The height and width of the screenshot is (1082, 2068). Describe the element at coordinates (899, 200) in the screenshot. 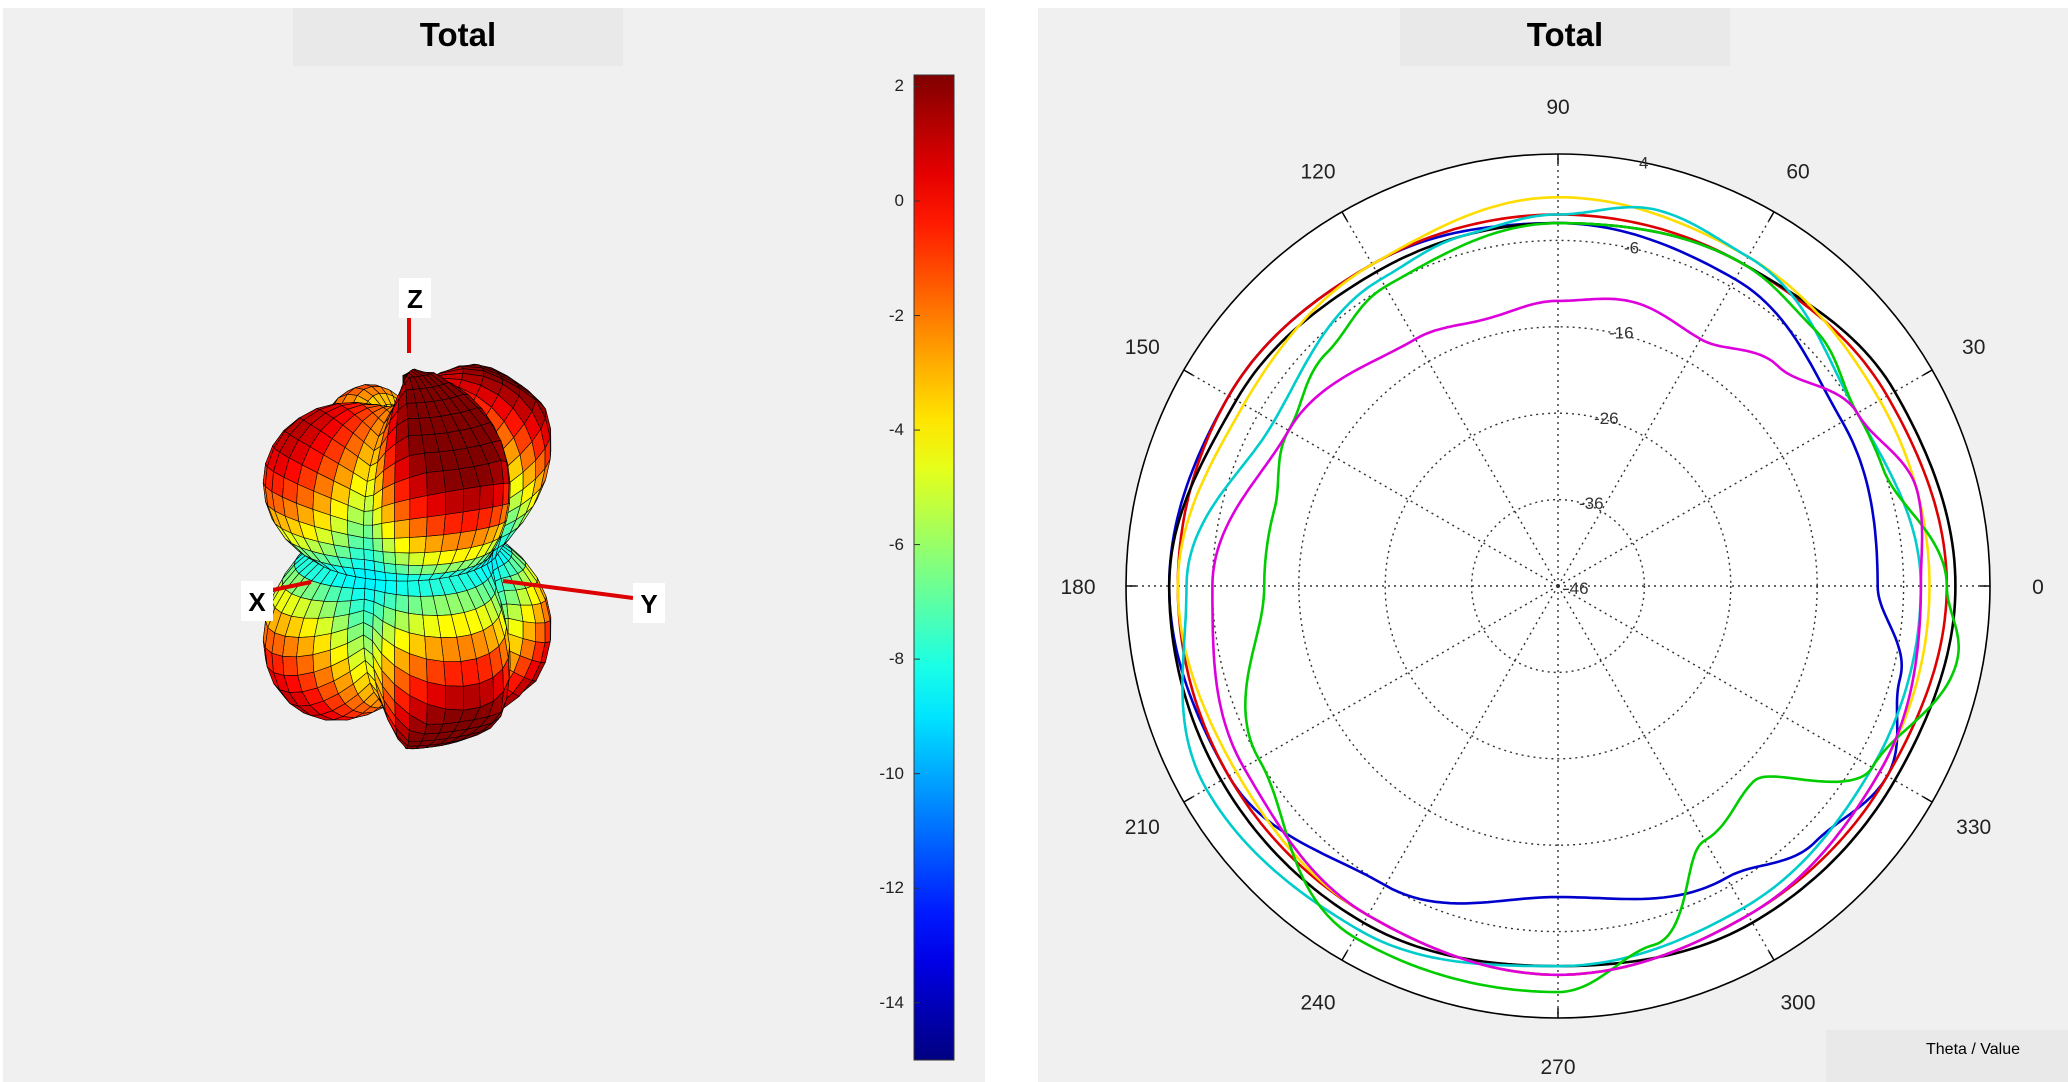

I see `colorbar-tick-label: 0` at that location.